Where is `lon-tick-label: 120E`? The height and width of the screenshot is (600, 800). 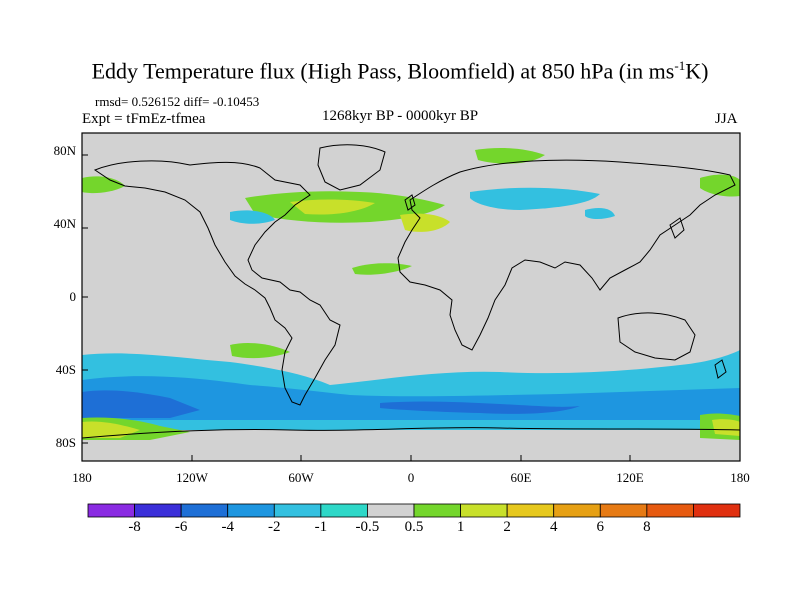
lon-tick-label: 120E is located at coordinates (630, 477).